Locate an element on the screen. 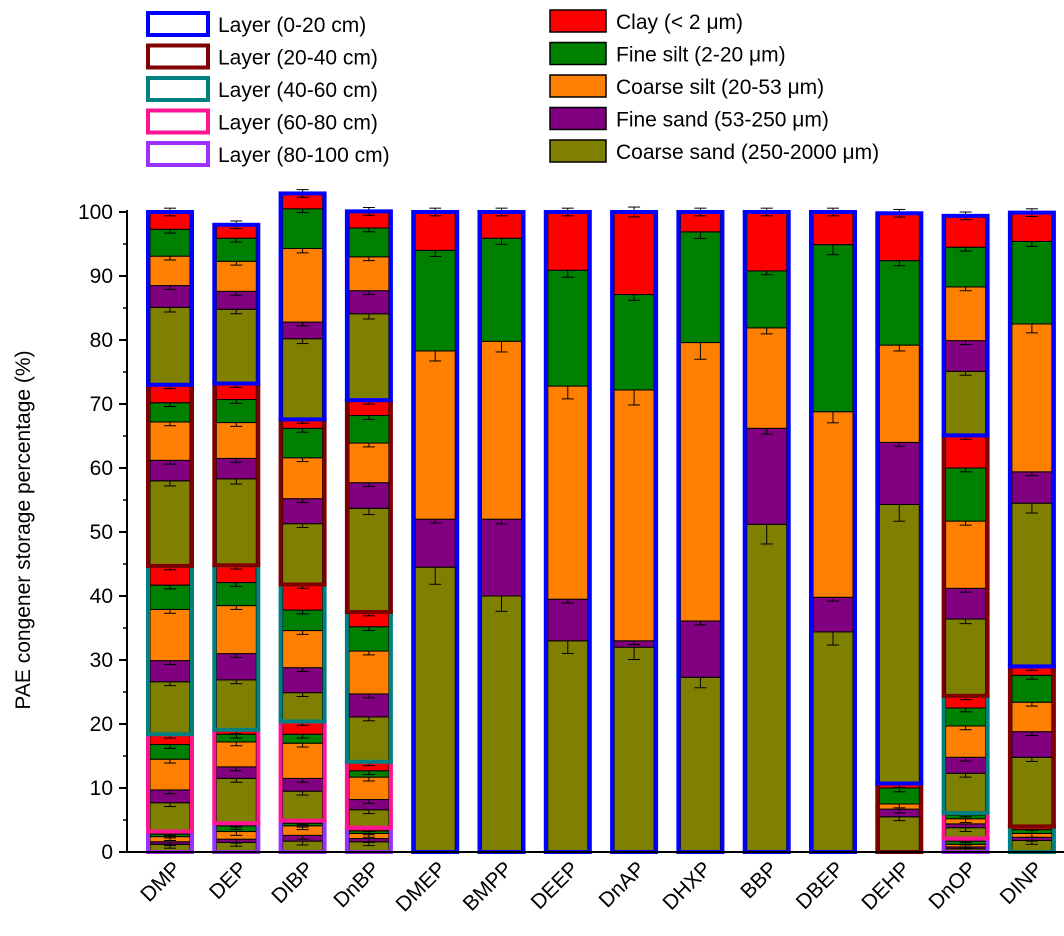 This screenshot has width=1064, height=936. y-tick-label: 50 is located at coordinates (101, 532).